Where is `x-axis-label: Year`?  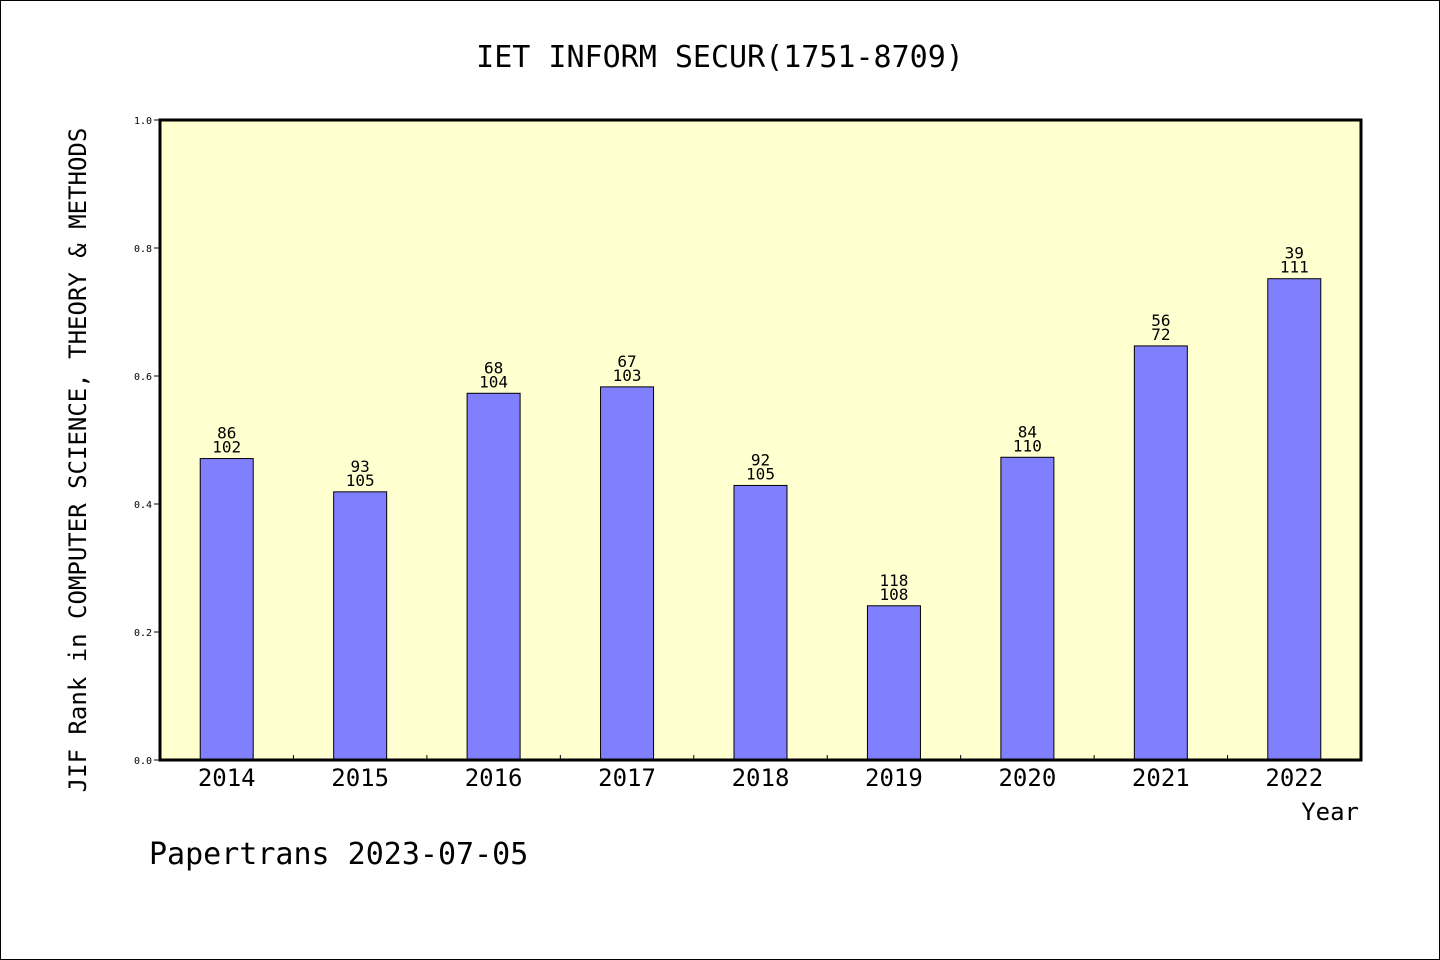 x-axis-label: Year is located at coordinates (1330, 812).